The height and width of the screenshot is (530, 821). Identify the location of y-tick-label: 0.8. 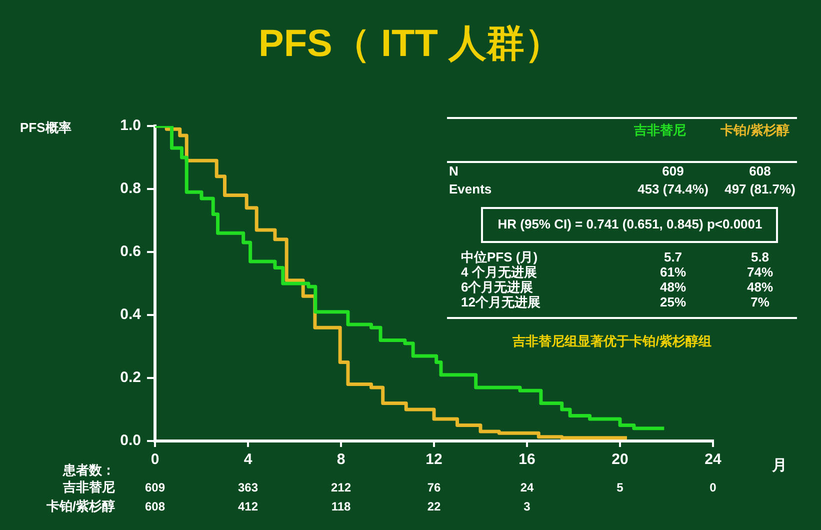
(130, 189).